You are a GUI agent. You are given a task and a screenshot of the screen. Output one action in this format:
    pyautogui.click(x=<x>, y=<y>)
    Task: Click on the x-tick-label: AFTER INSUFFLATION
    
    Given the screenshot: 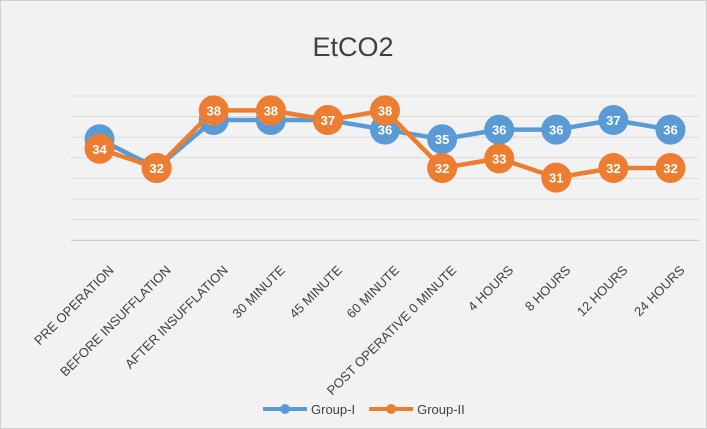 What is the action you would take?
    pyautogui.click(x=176, y=317)
    